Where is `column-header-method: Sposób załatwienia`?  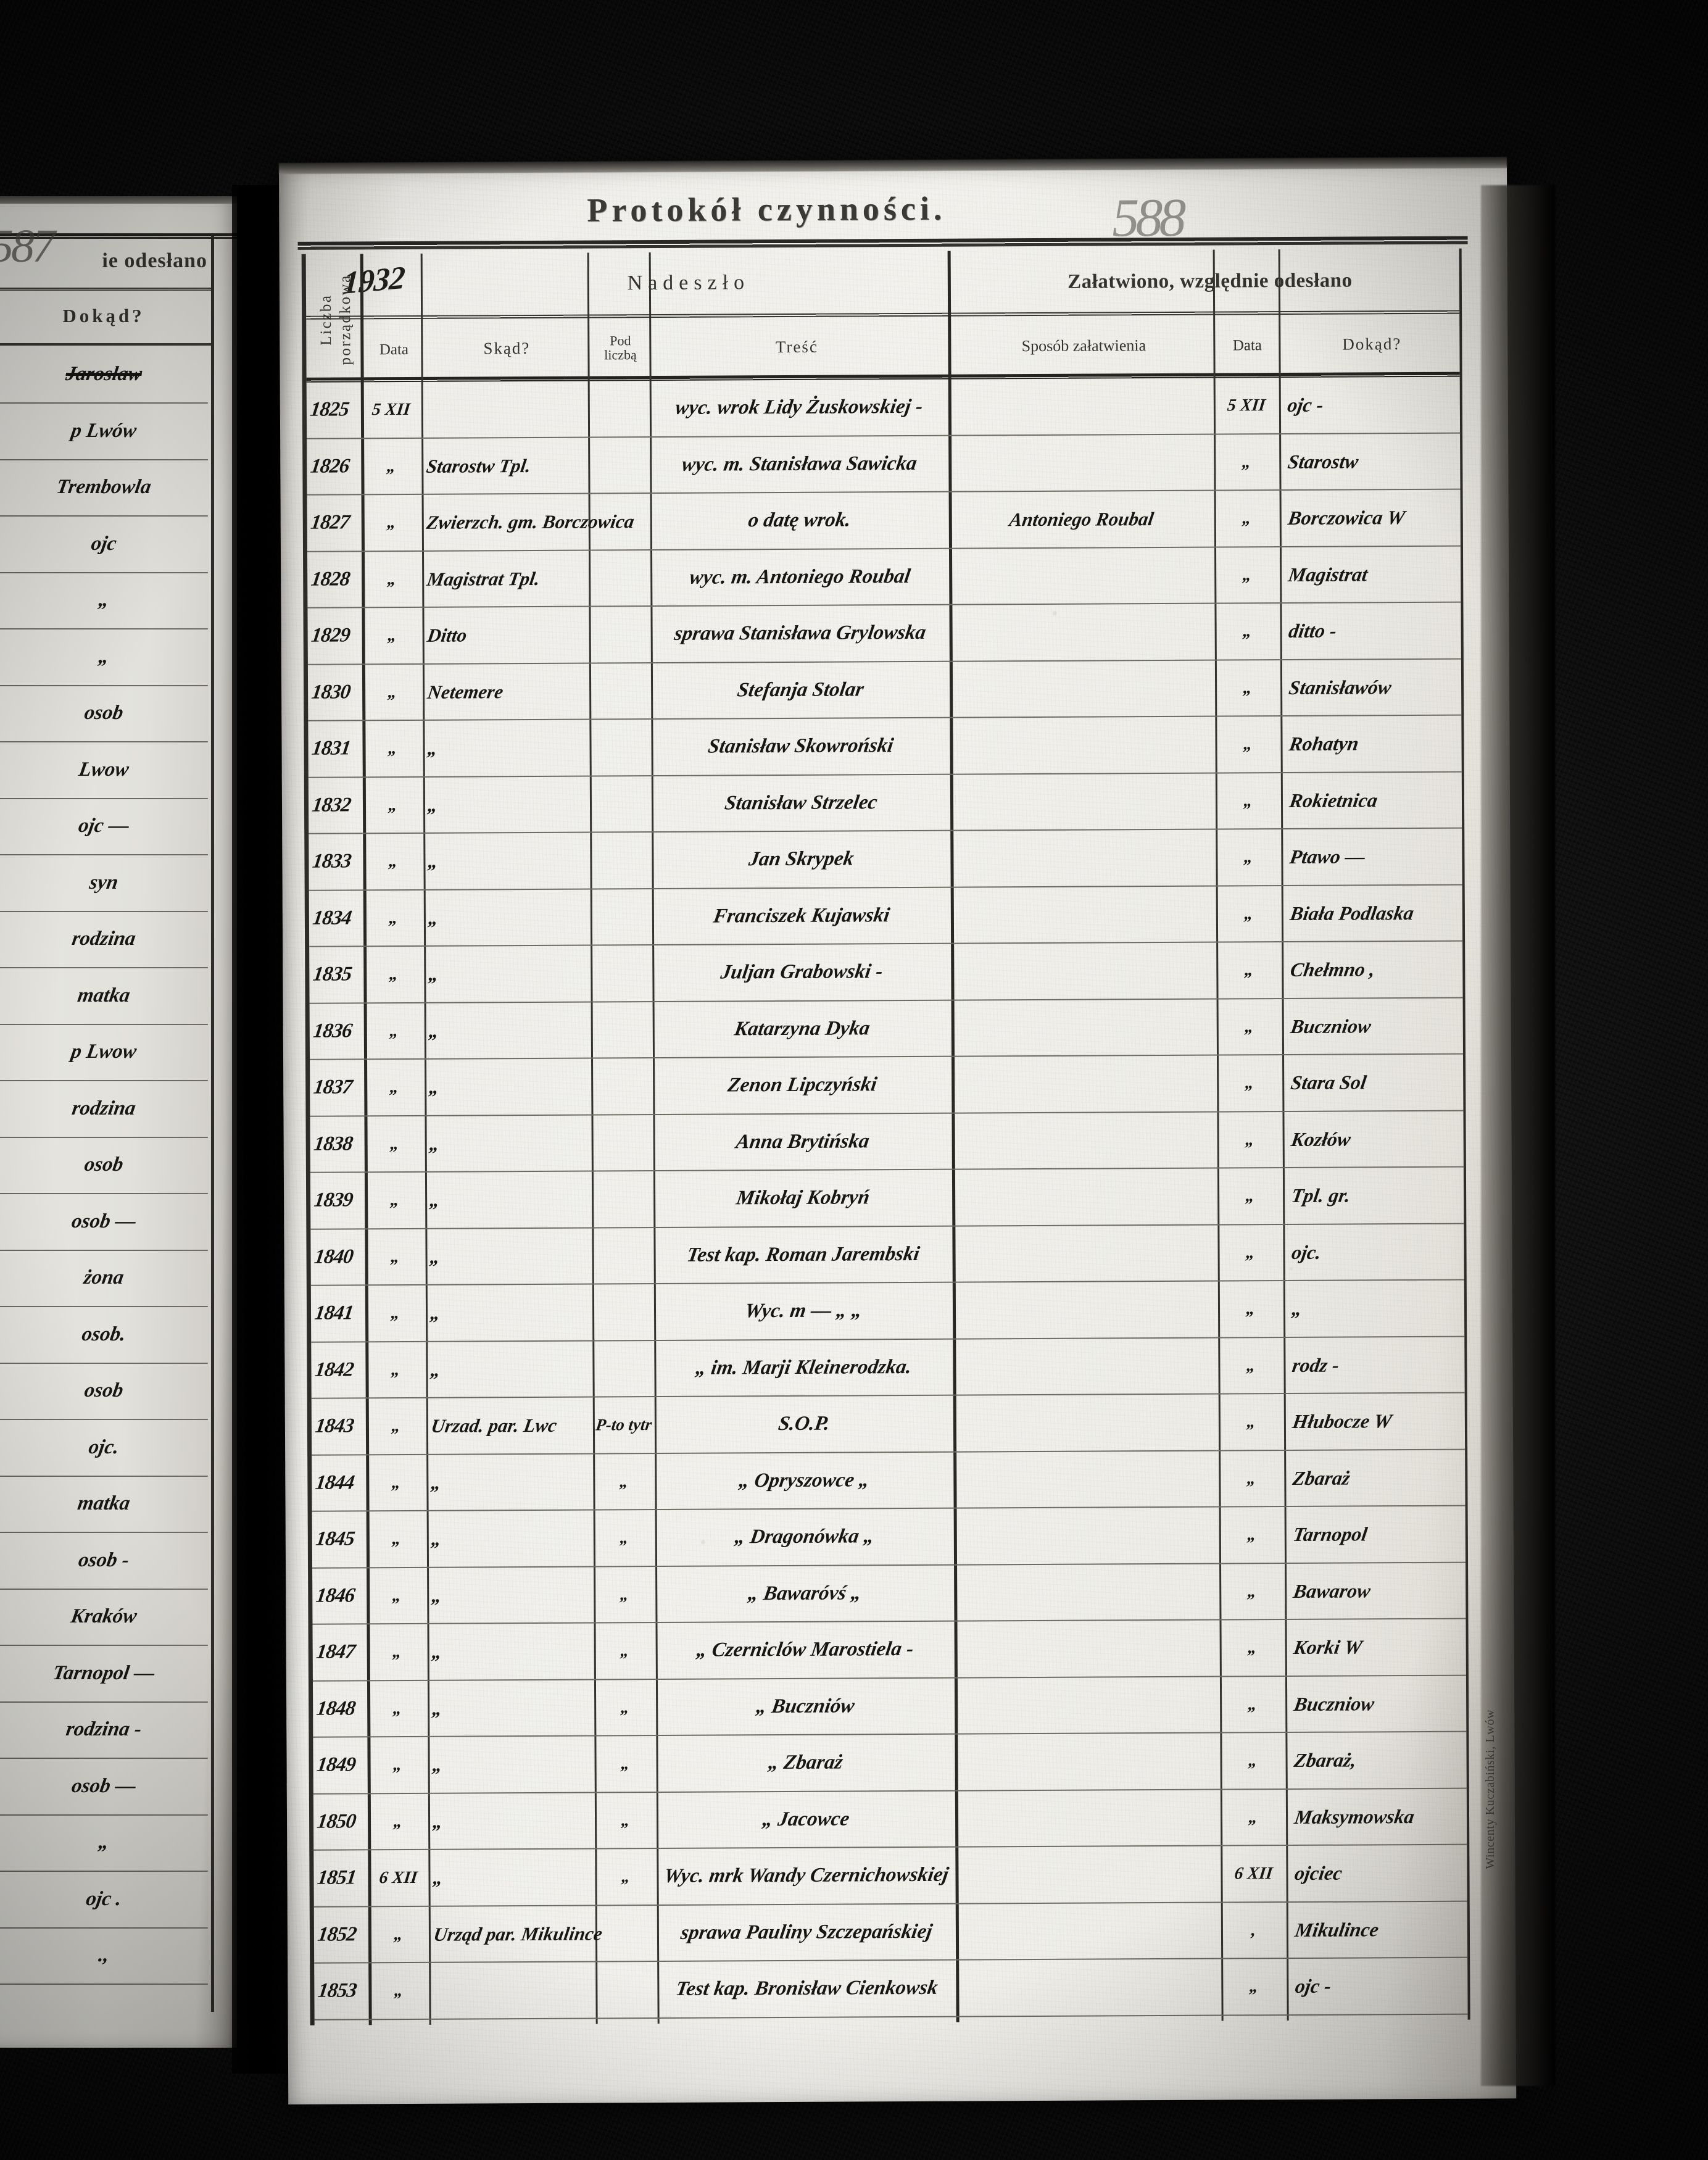
column-header-method: Sposób załatwienia is located at coordinates (1083, 346).